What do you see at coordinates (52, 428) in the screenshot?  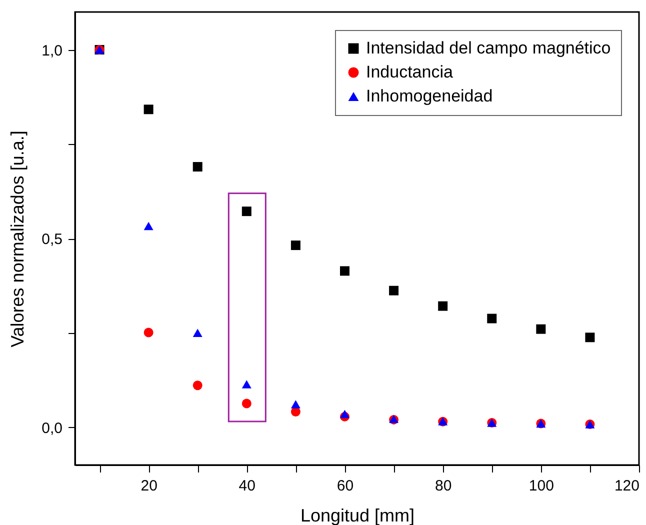 I see `y-tick-label: 0,0` at bounding box center [52, 428].